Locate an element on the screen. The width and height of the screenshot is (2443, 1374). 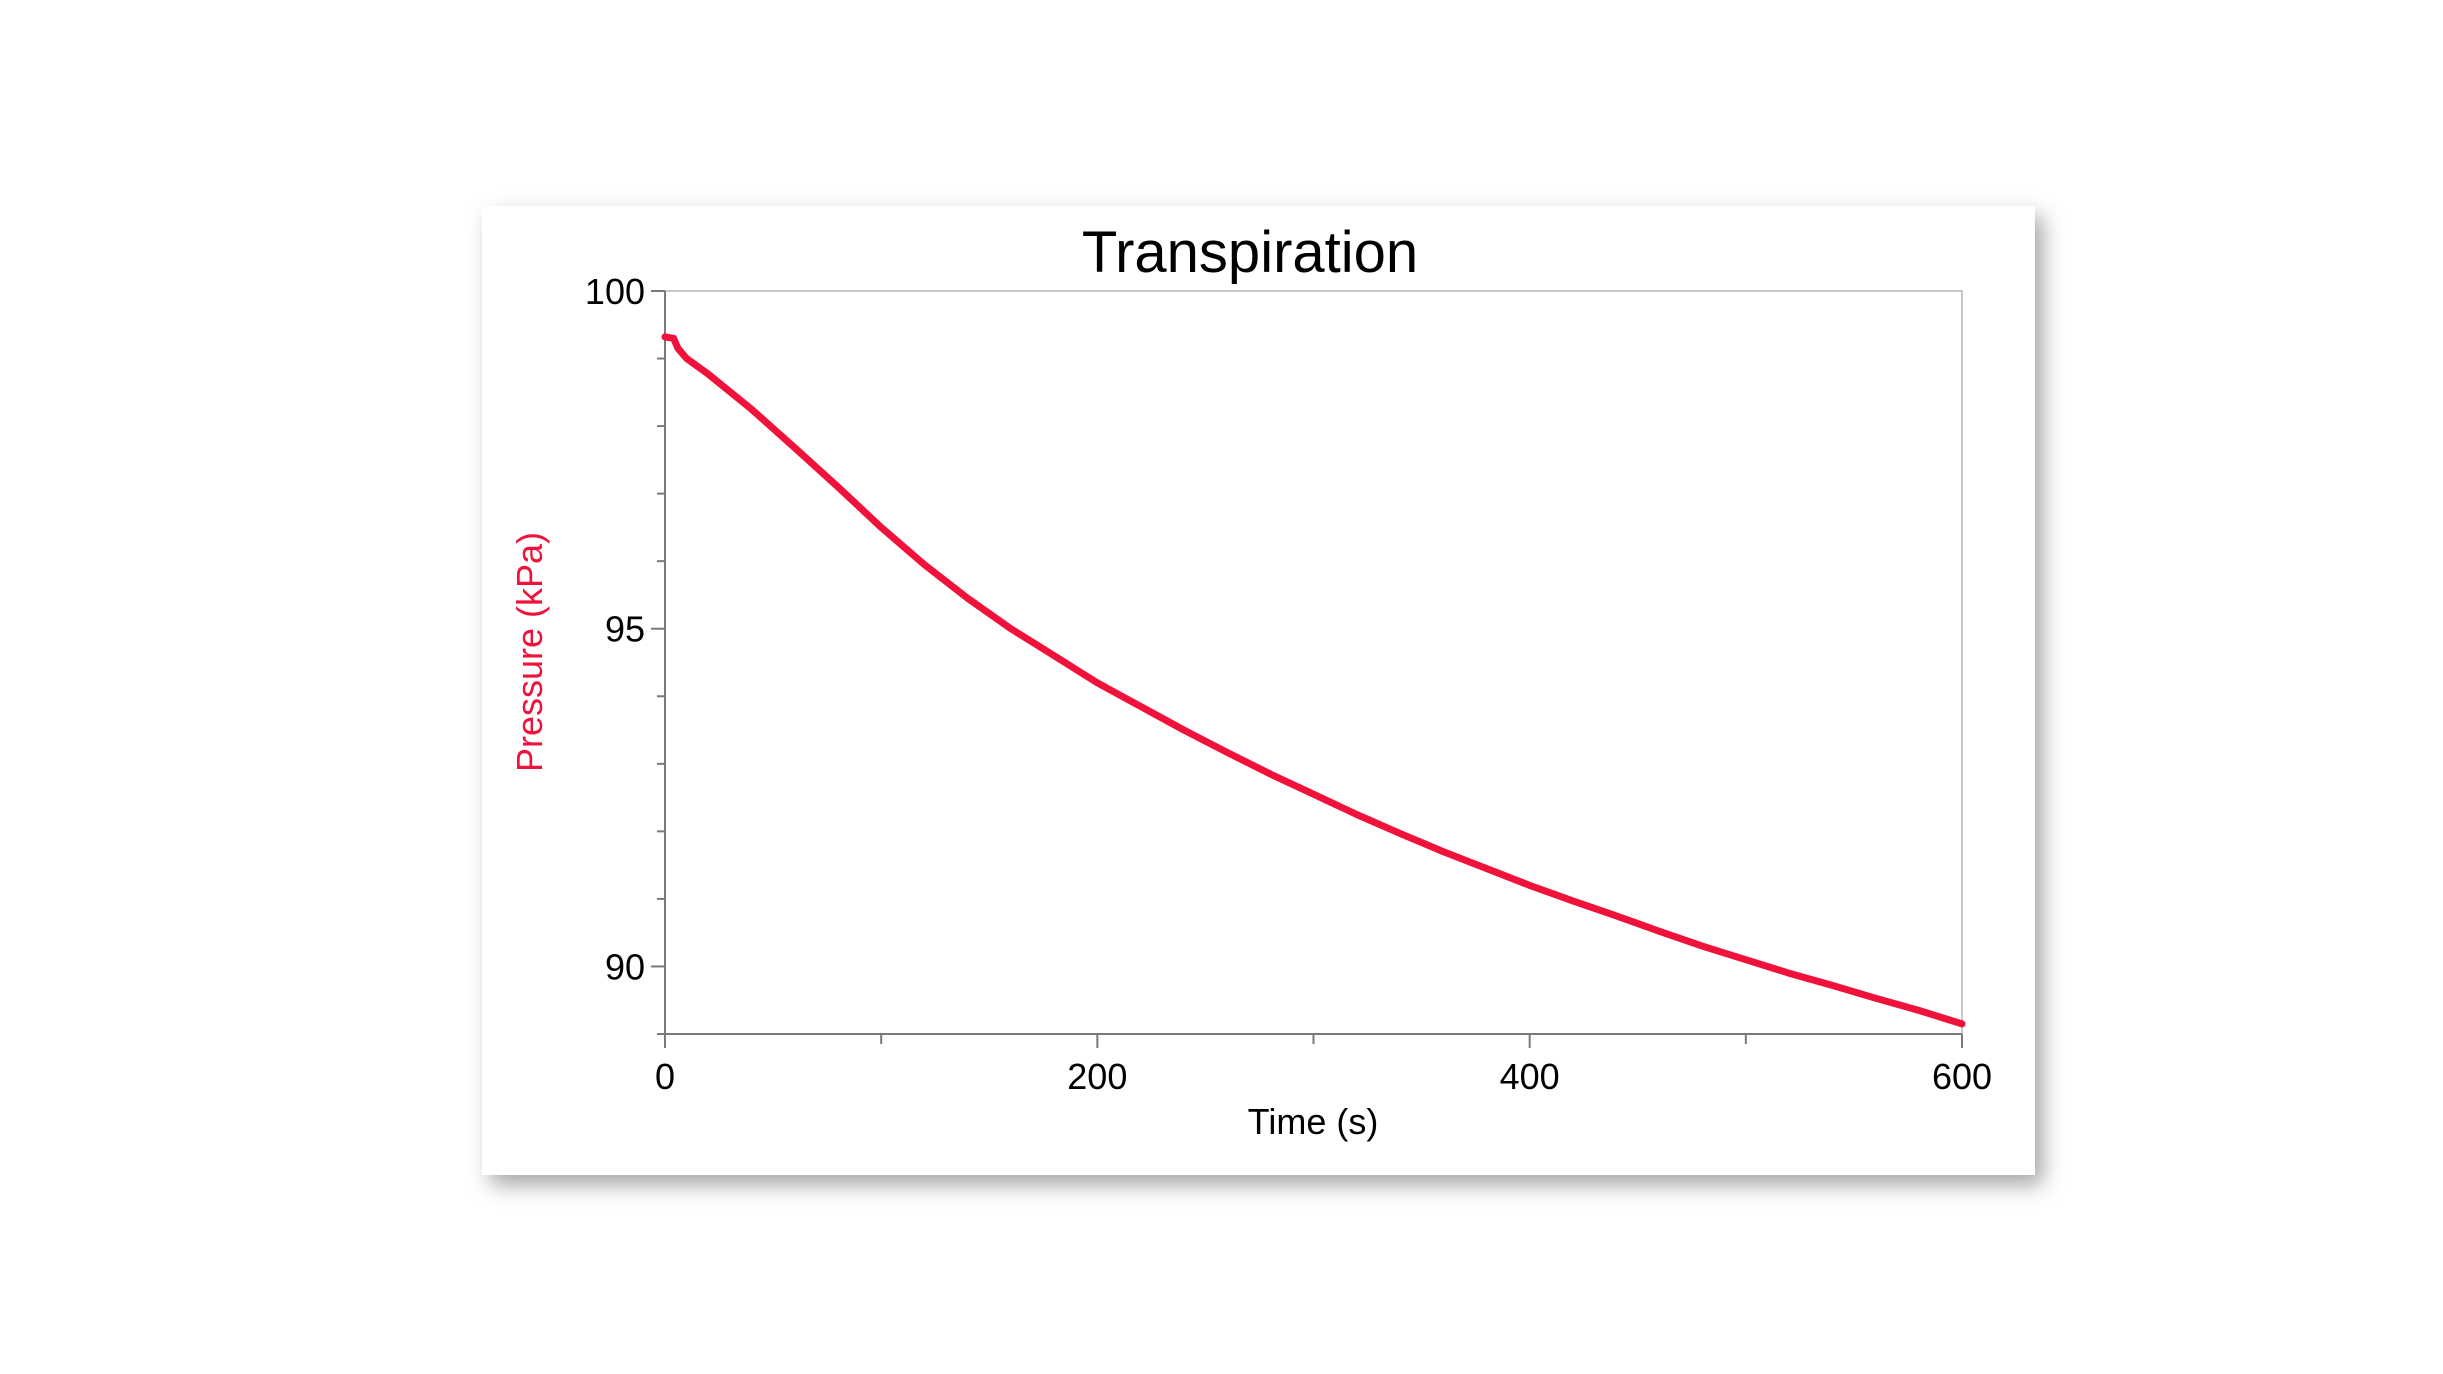
x-tick-label: 200 is located at coordinates (1097, 1076).